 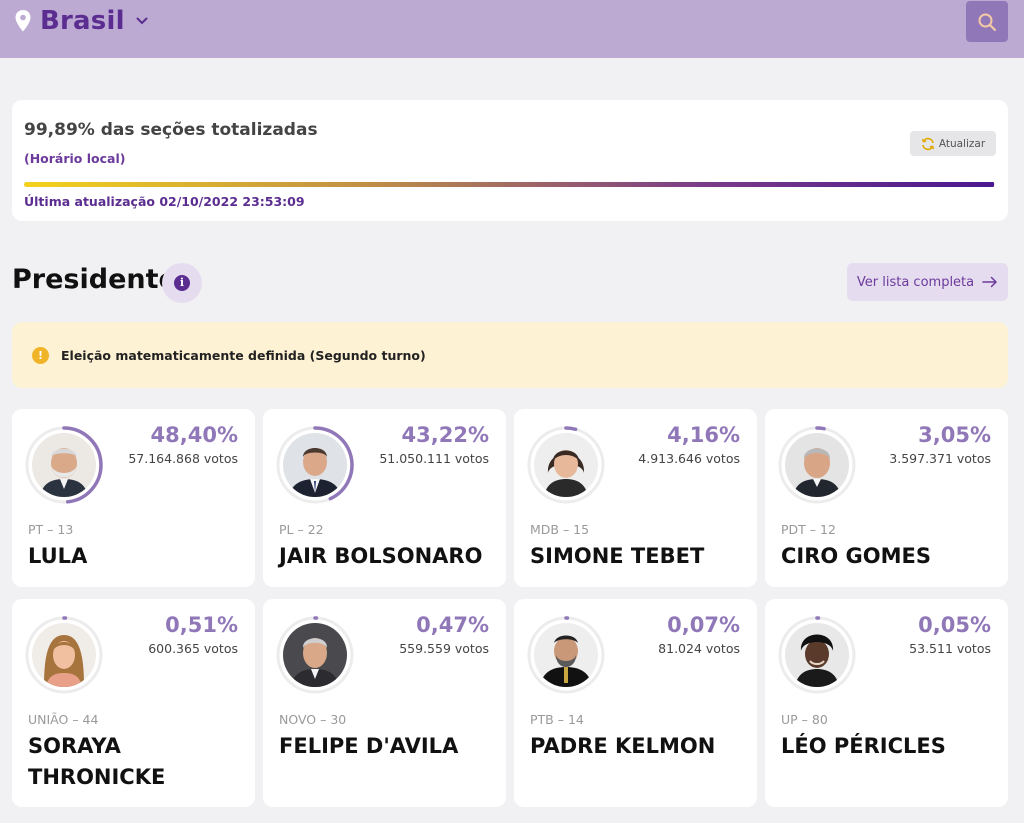 I want to click on candidate-name: CIRO GOMES, so click(x=856, y=556).